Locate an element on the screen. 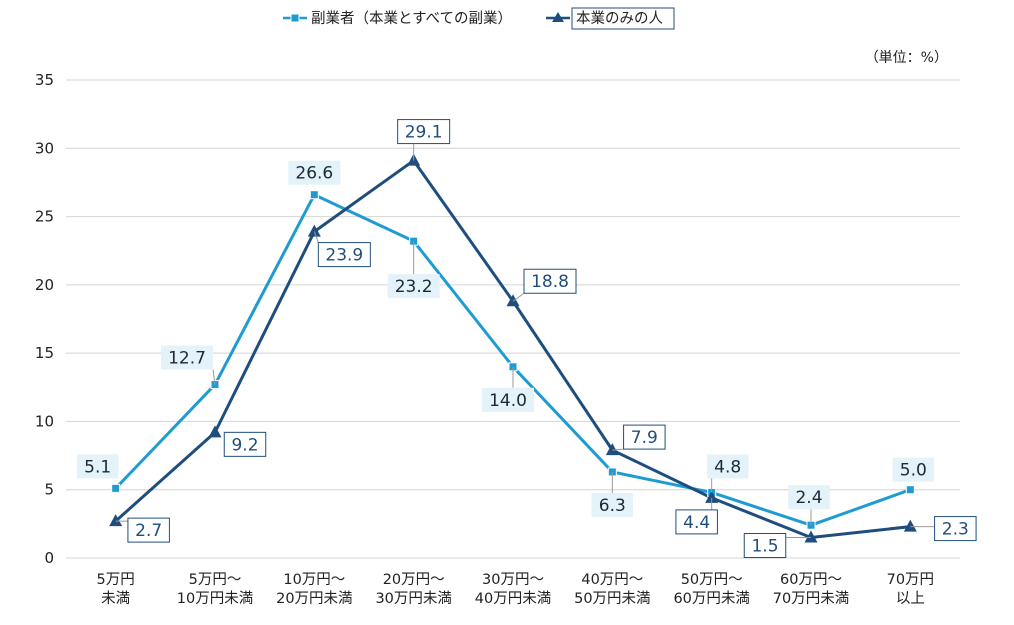  x-category-label: 5万円～ is located at coordinates (215, 580).